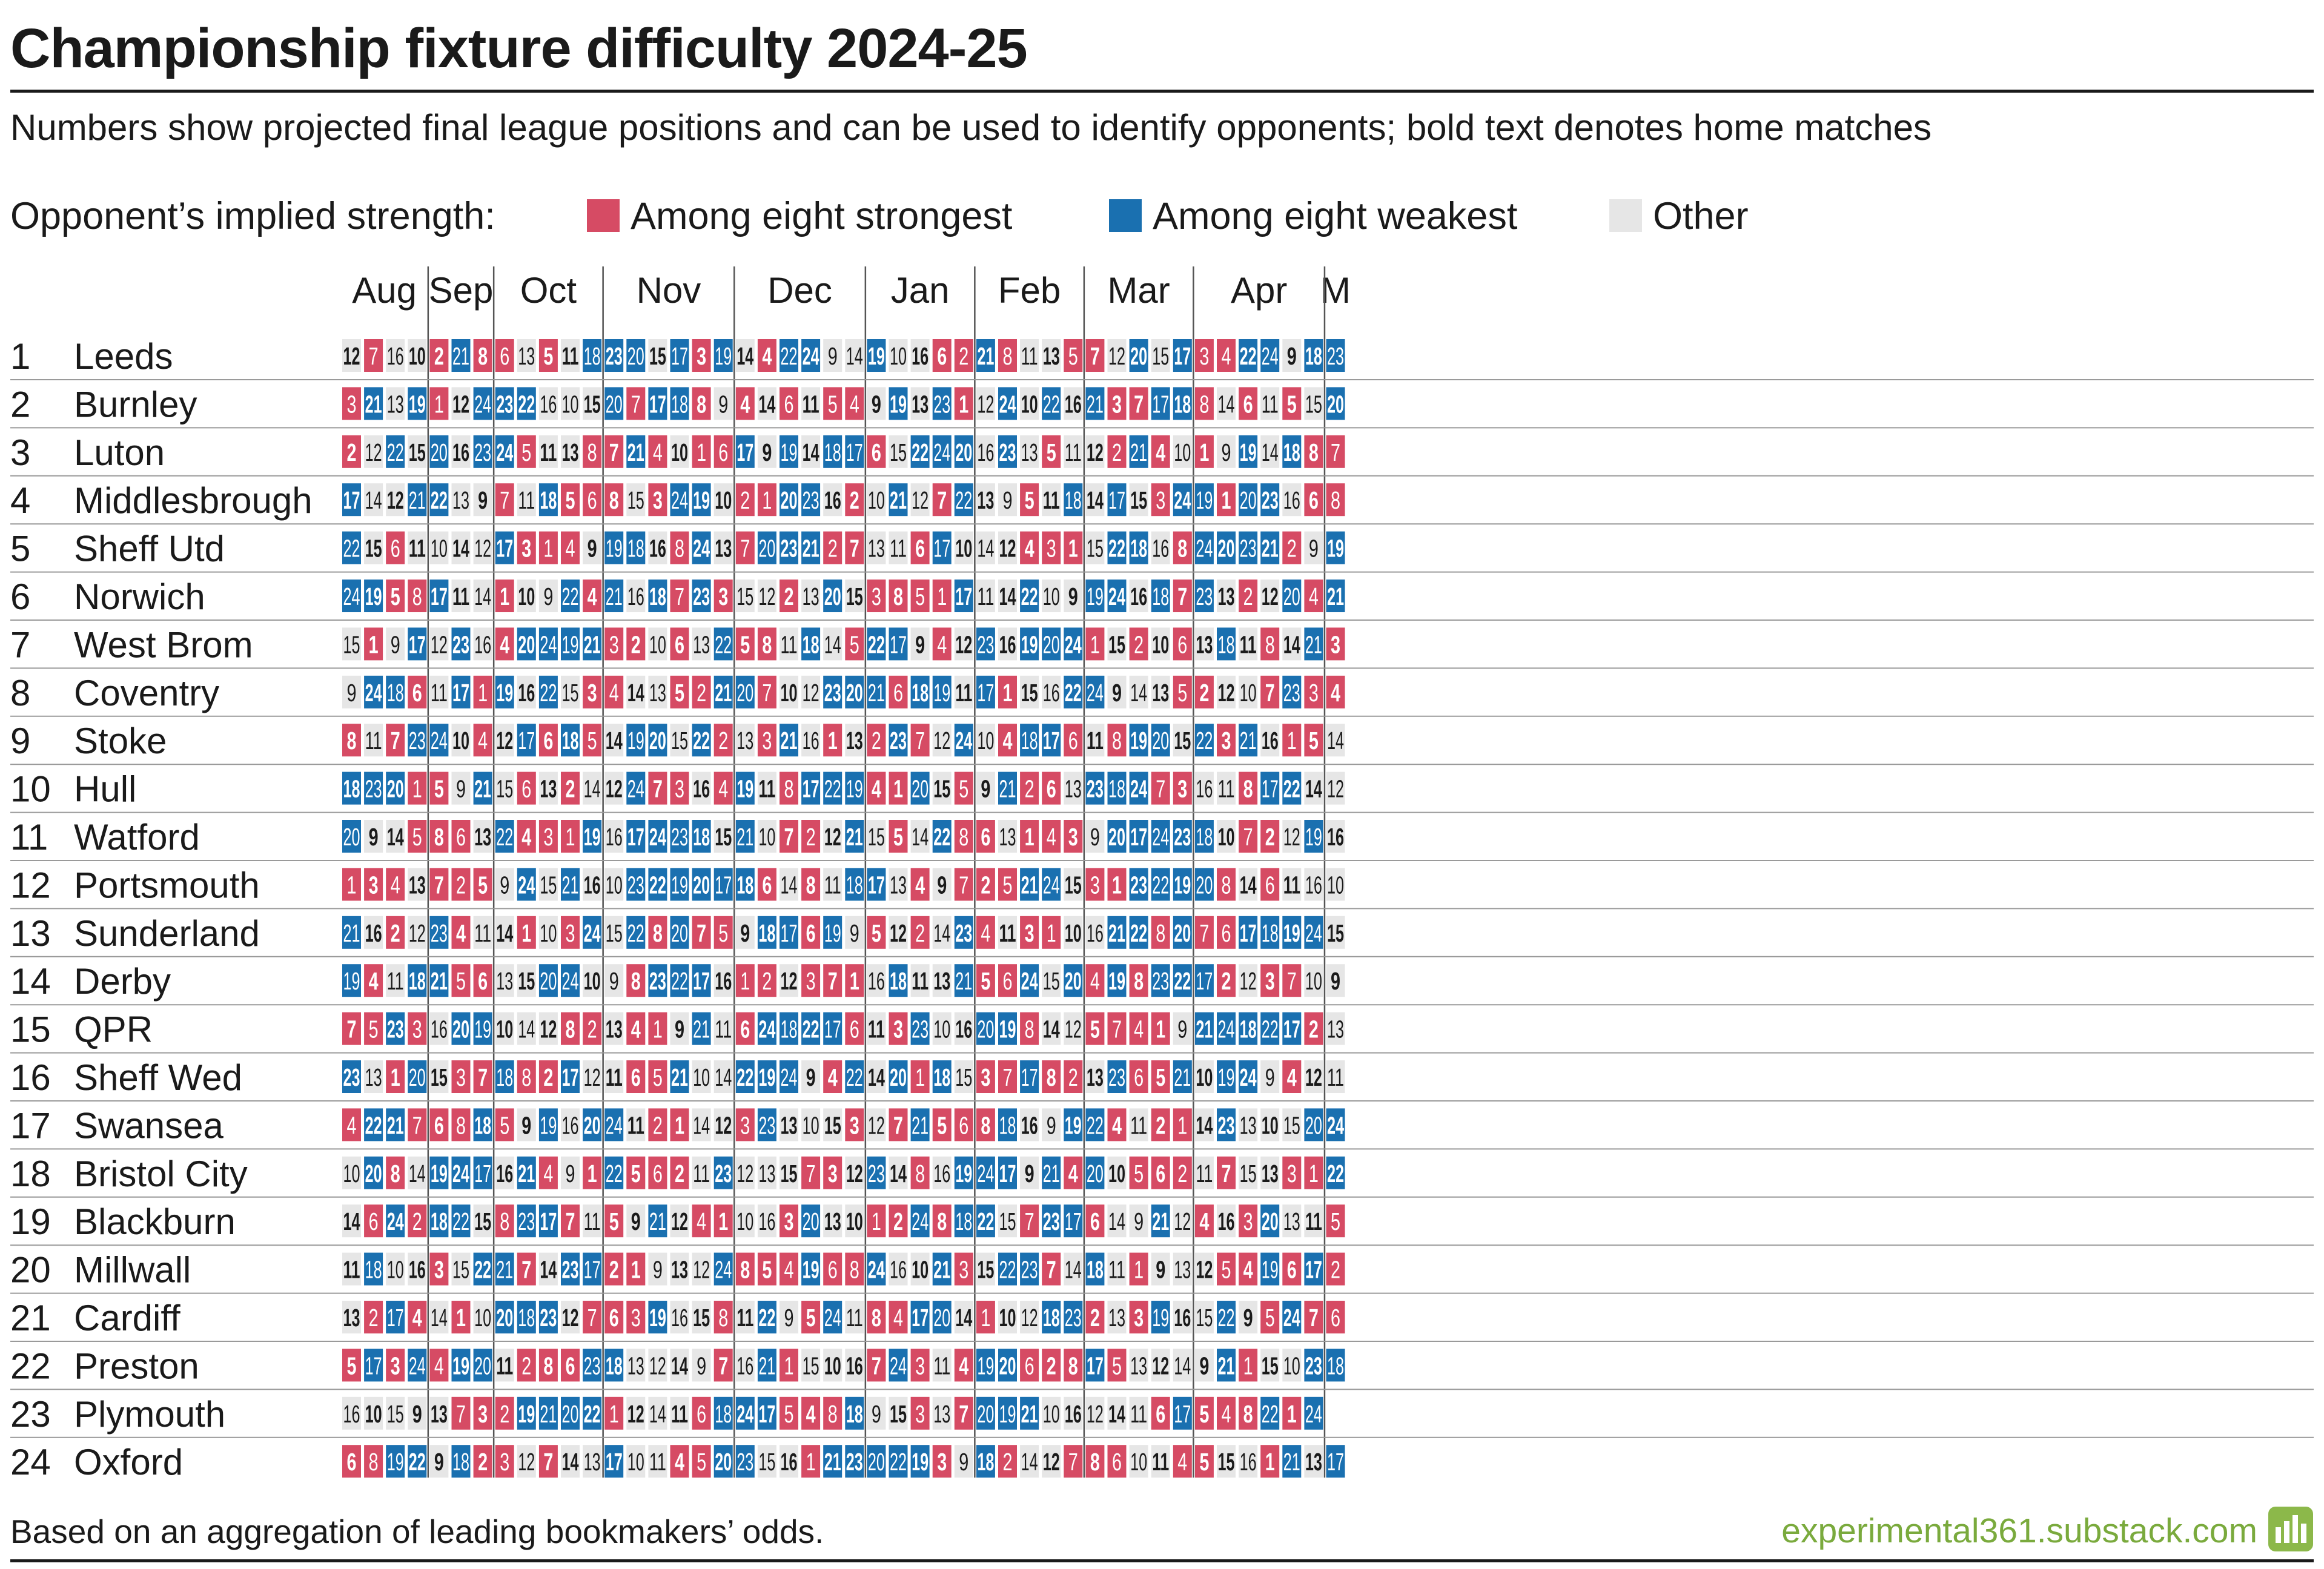  I want to click on team-name: Coventry, so click(146, 693).